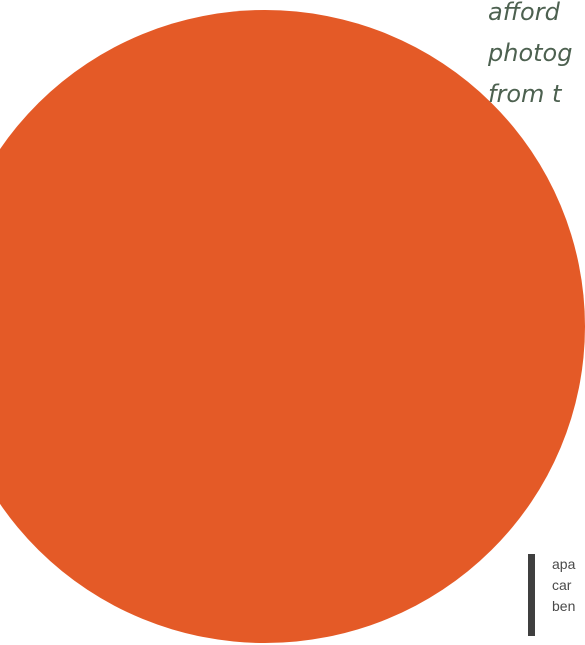 Image resolution: width=585 pixels, height=645 pixels. I want to click on caption-line-2: car, so click(562, 585).